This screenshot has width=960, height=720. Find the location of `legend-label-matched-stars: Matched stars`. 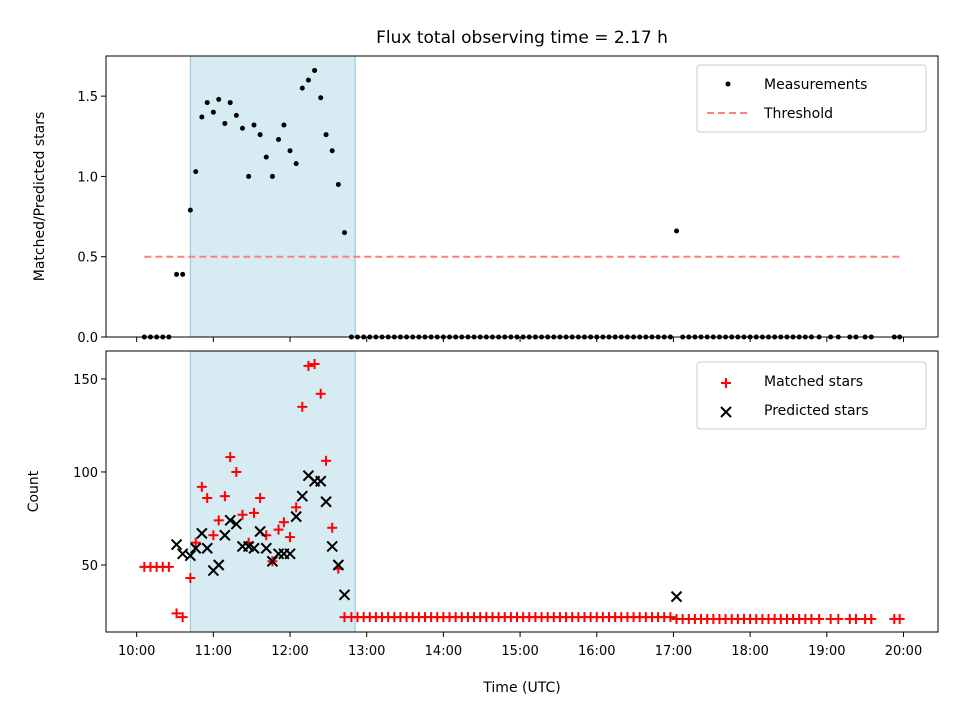

legend-label-matched-stars: Matched stars is located at coordinates (813, 382).